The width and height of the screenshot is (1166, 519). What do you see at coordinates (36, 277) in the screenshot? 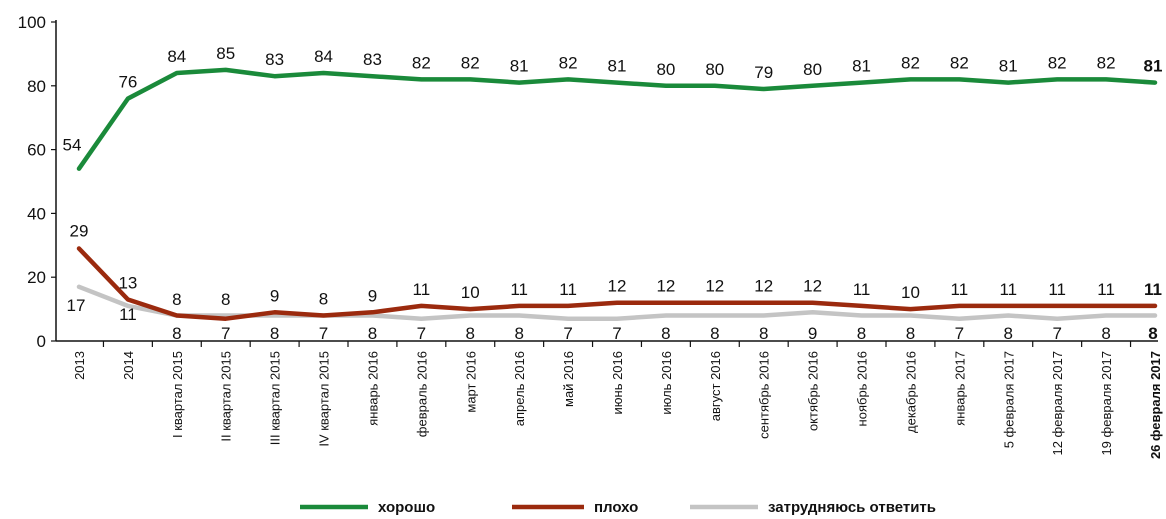
I see `y-tick-label: 20` at bounding box center [36, 277].